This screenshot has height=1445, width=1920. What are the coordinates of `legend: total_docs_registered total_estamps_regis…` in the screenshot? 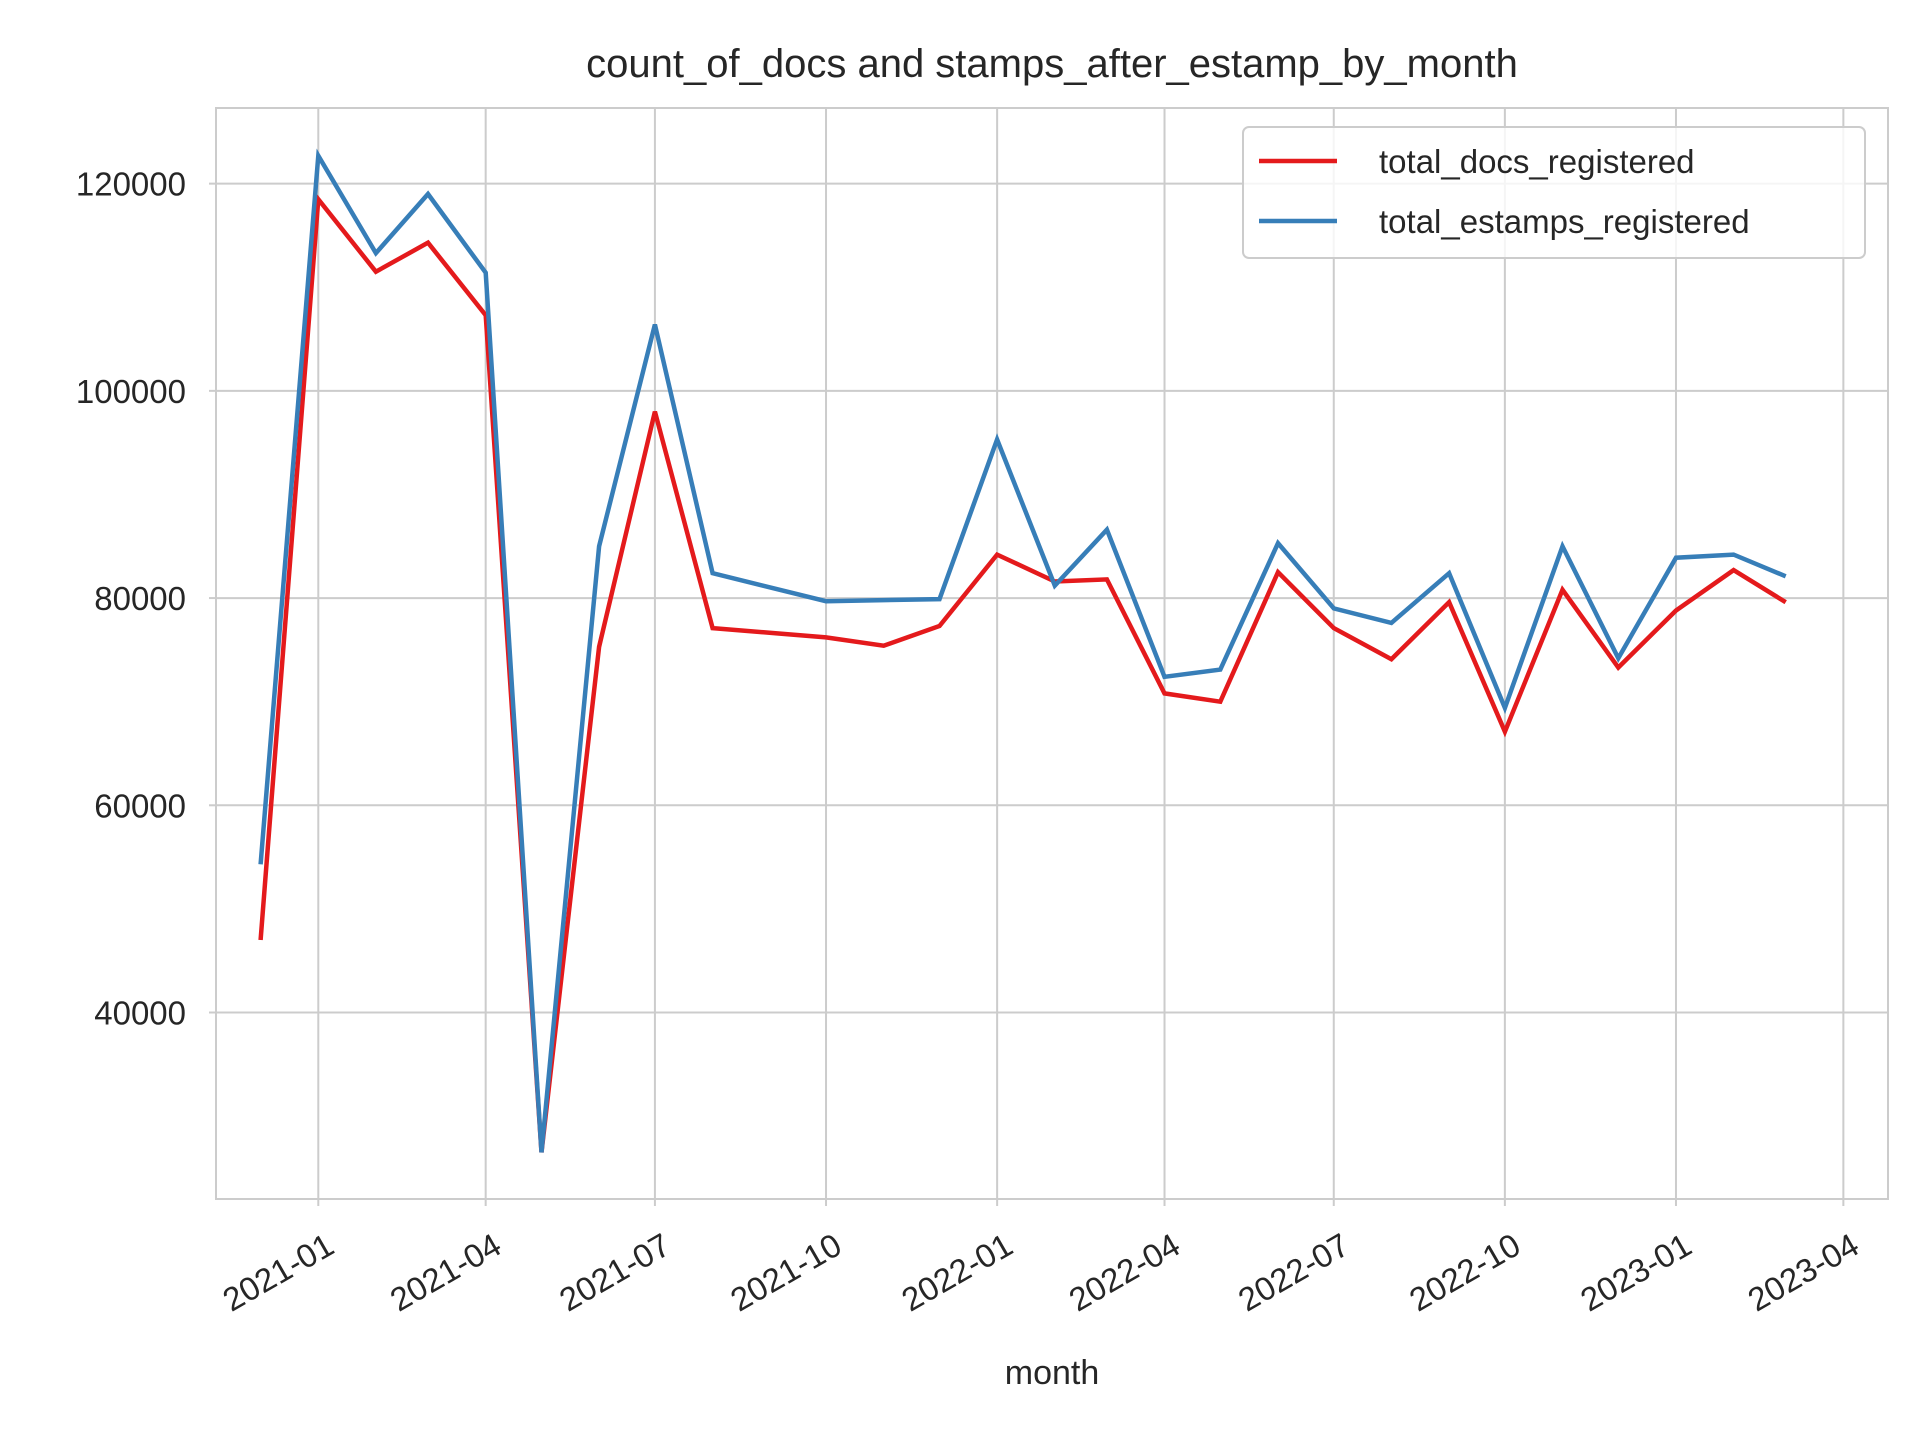 It's located at (1554, 192).